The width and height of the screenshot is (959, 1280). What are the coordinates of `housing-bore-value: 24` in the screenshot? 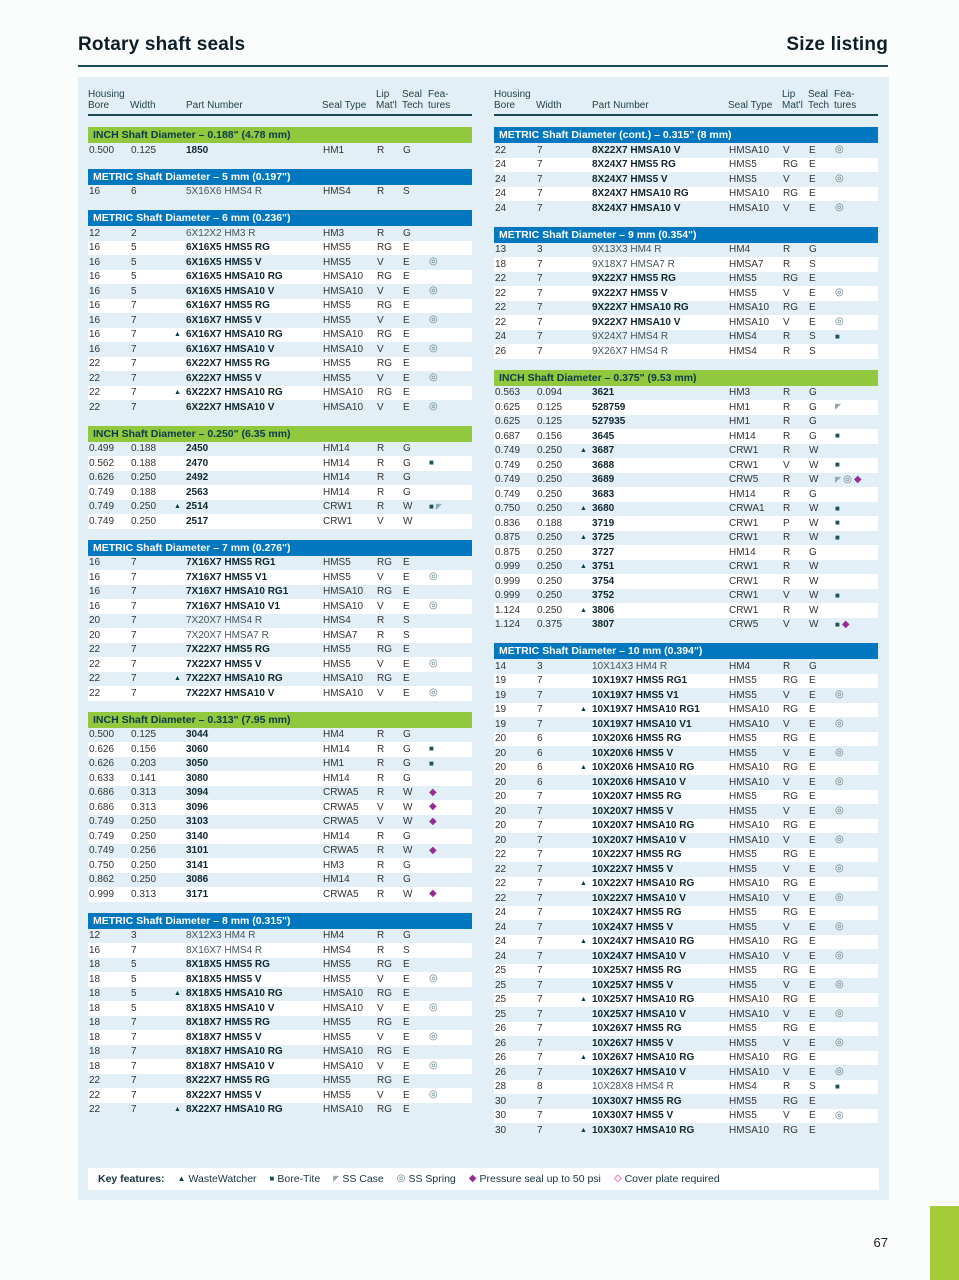 It's located at (501, 913).